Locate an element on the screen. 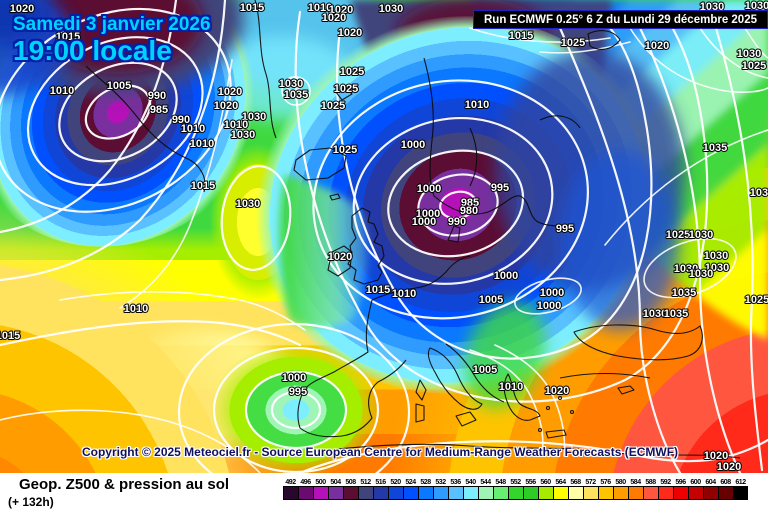  colorbar-value: 588 is located at coordinates (650, 482).